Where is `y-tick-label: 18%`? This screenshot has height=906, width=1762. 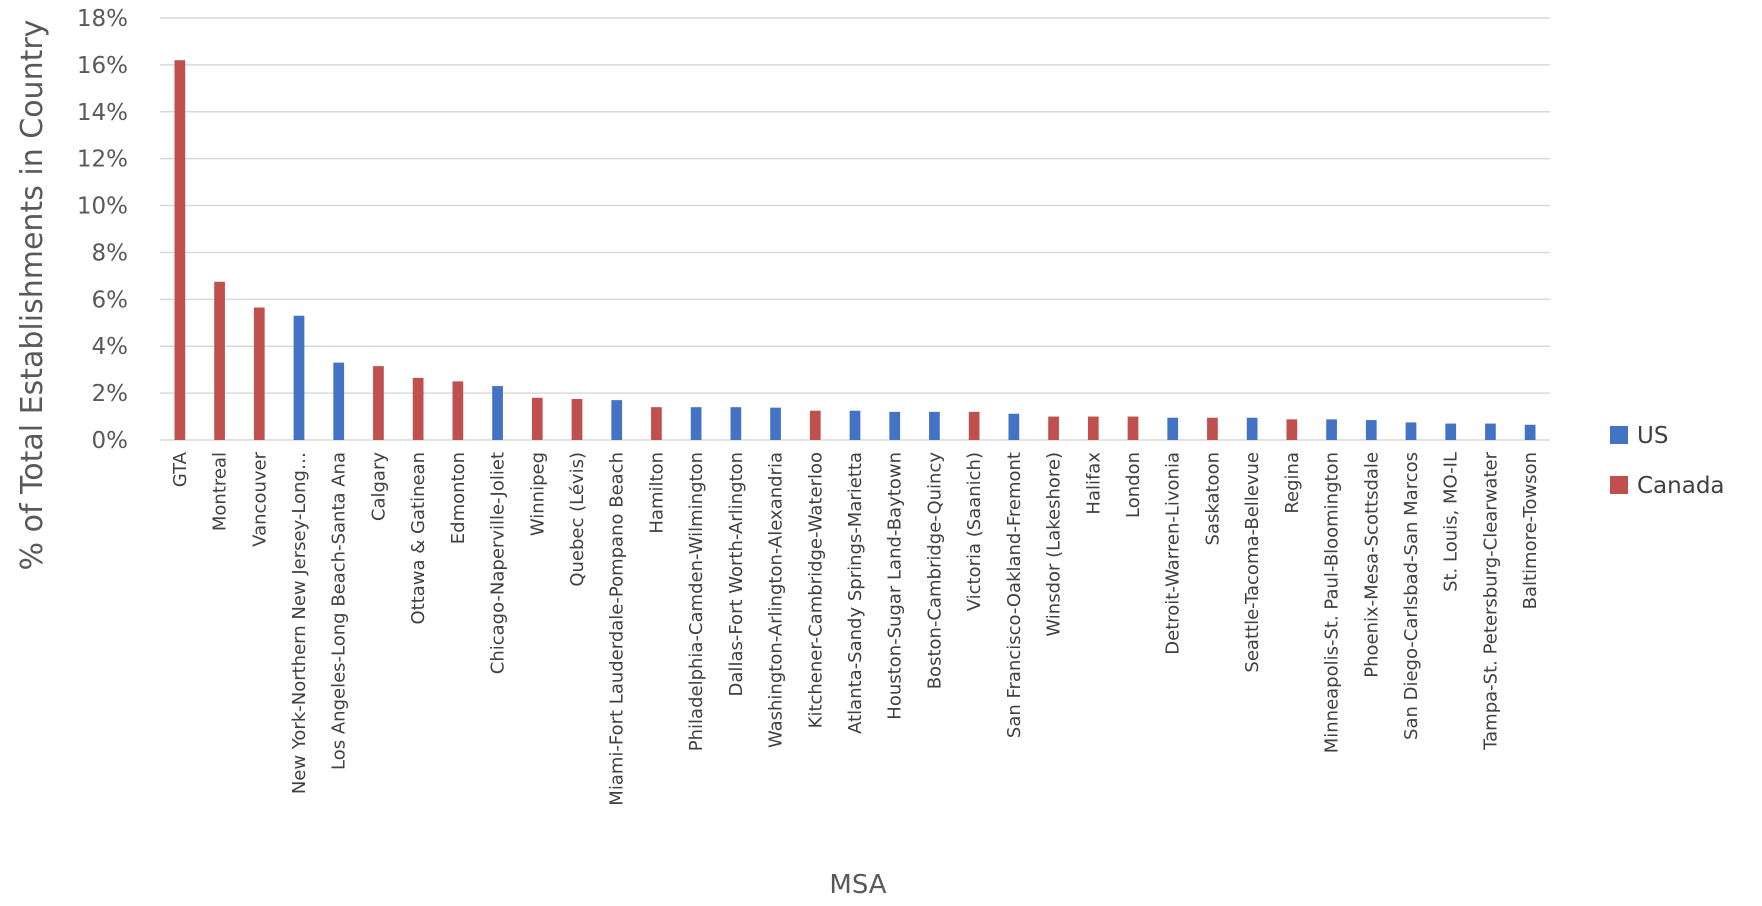
y-tick-label: 18% is located at coordinates (102, 19).